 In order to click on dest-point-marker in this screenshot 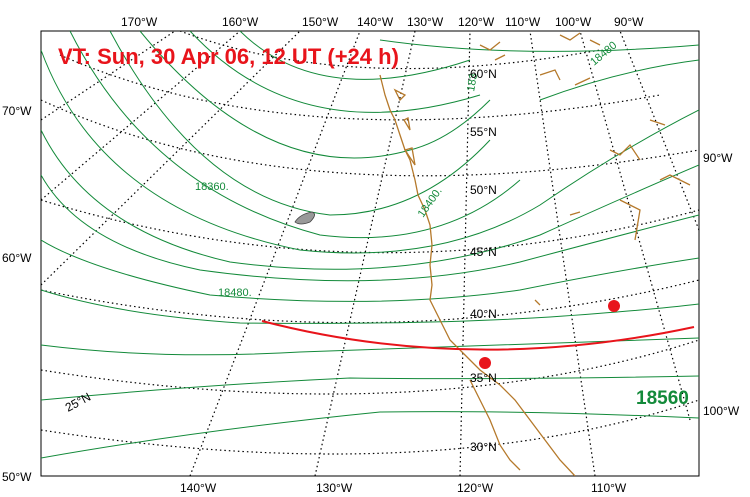, I will do `click(614, 306)`.